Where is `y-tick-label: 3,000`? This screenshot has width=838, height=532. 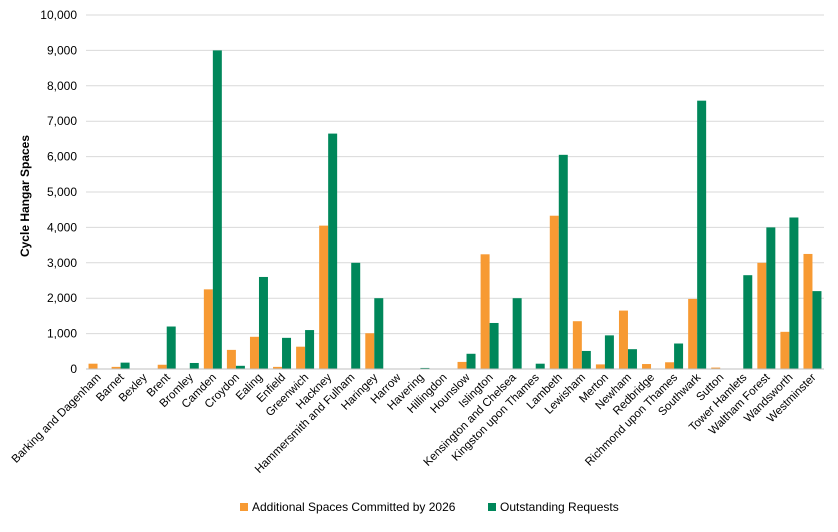
y-tick-label: 3,000 is located at coordinates (62, 263).